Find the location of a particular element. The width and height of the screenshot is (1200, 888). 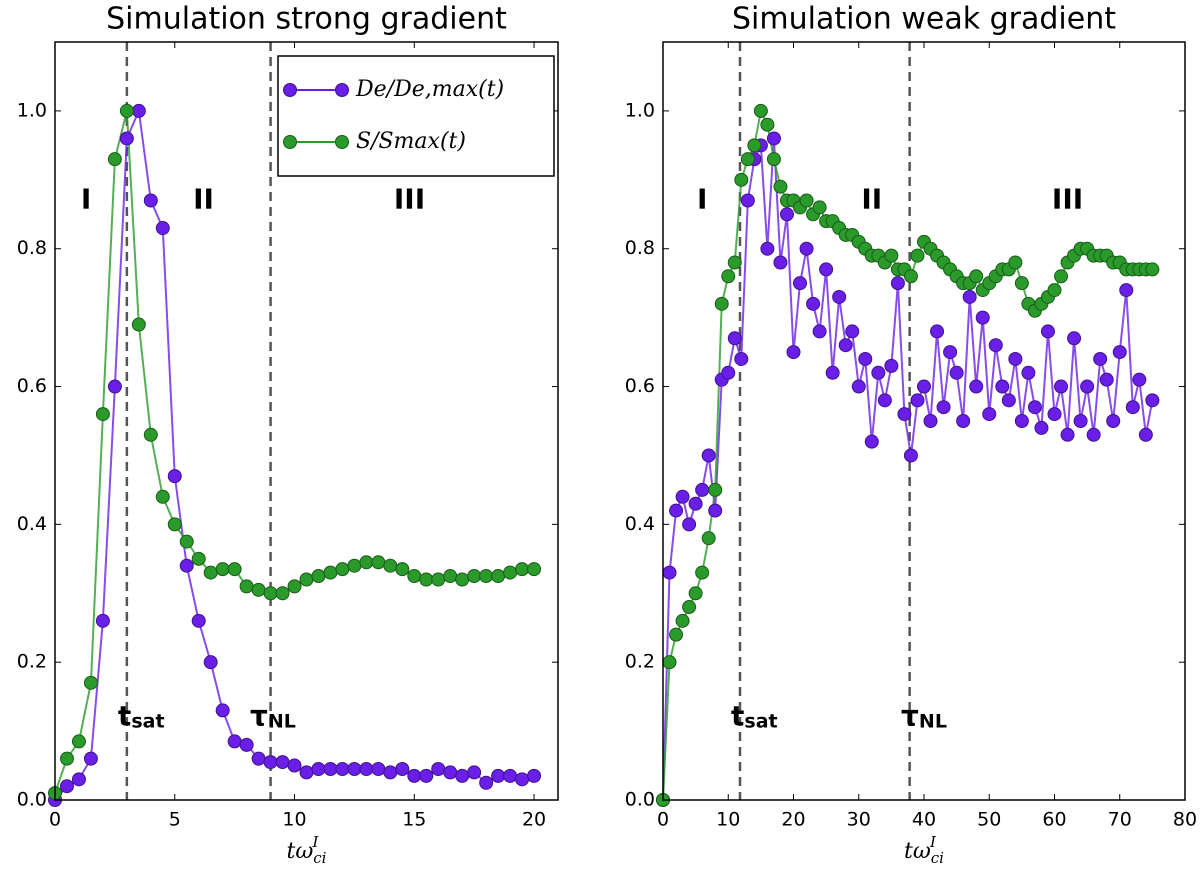

y-tick-label: 1.0 is located at coordinates (32, 110).